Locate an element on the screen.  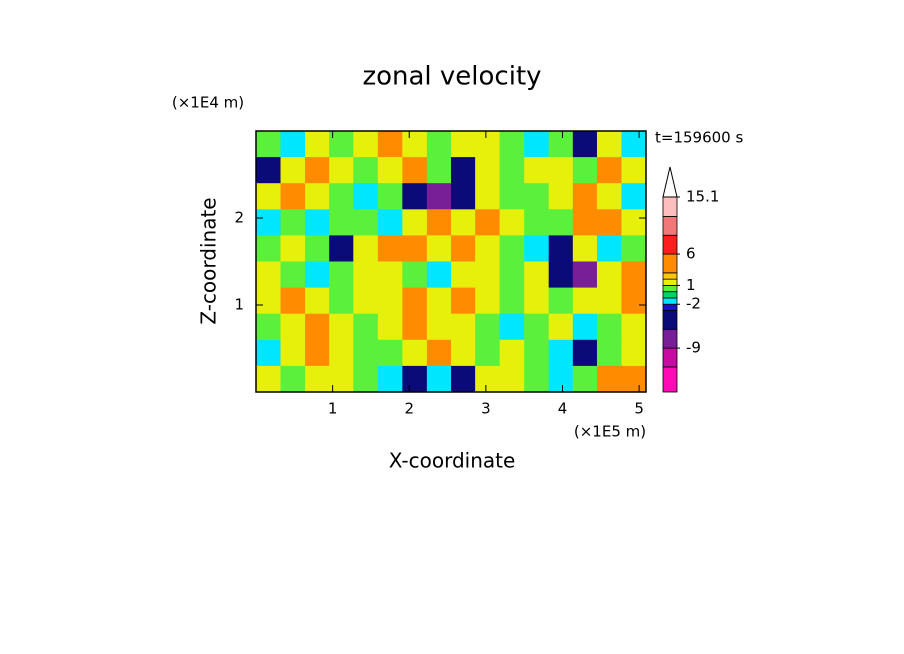
colorbar-tick-label: 1 is located at coordinates (691, 285).